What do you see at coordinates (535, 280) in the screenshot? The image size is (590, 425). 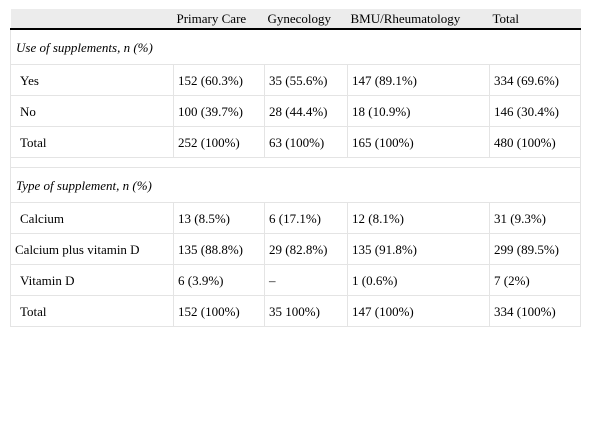 I see `cell-total: 7 (2%)` at bounding box center [535, 280].